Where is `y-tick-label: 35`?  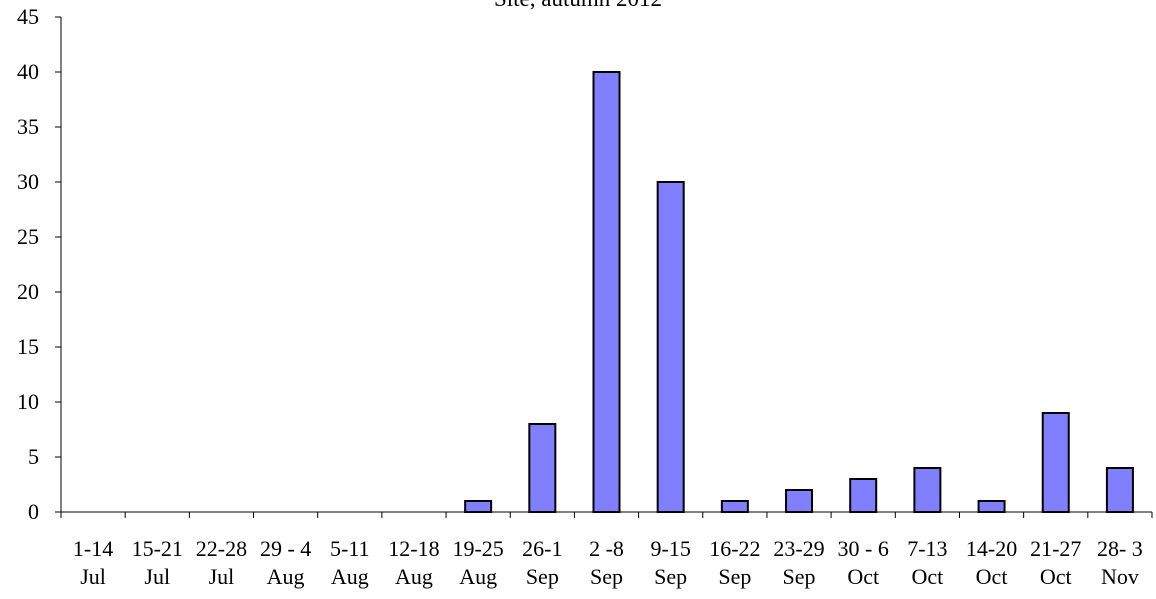 y-tick-label: 35 is located at coordinates (28, 126).